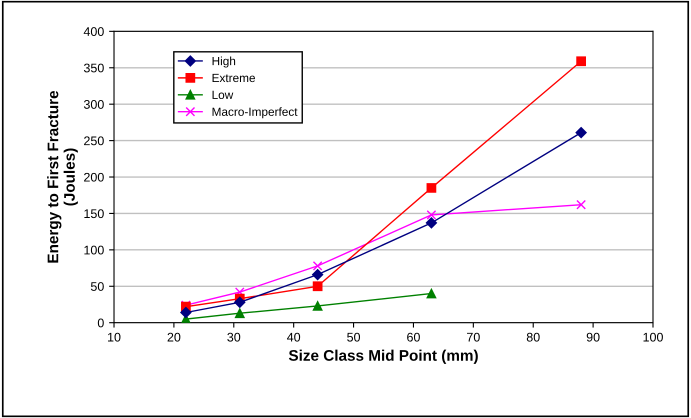  Describe the element at coordinates (94, 141) in the screenshot. I see `y-tick-label: 250` at that location.